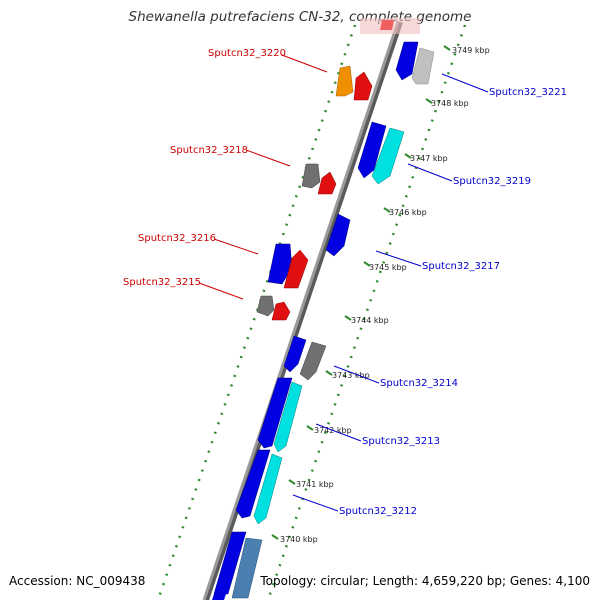 The width and height of the screenshot is (600, 600). I want to click on scale-tick-label: 3744 kbp, so click(370, 320).